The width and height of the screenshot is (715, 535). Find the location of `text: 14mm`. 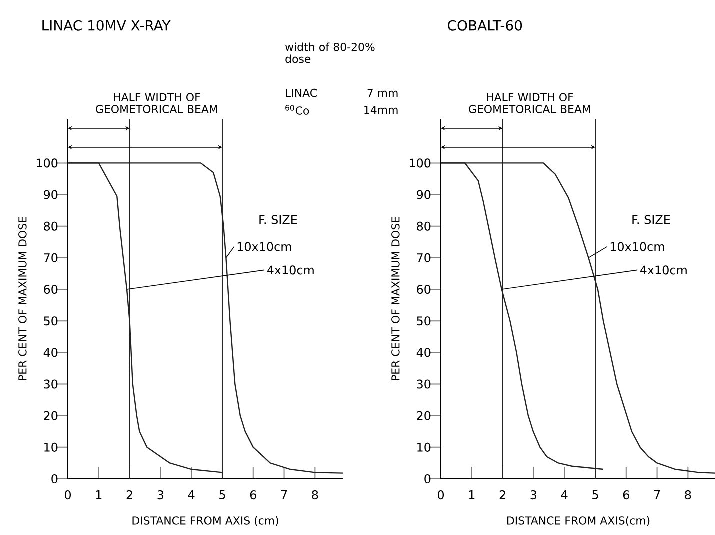

text: 14mm is located at coordinates (381, 110).